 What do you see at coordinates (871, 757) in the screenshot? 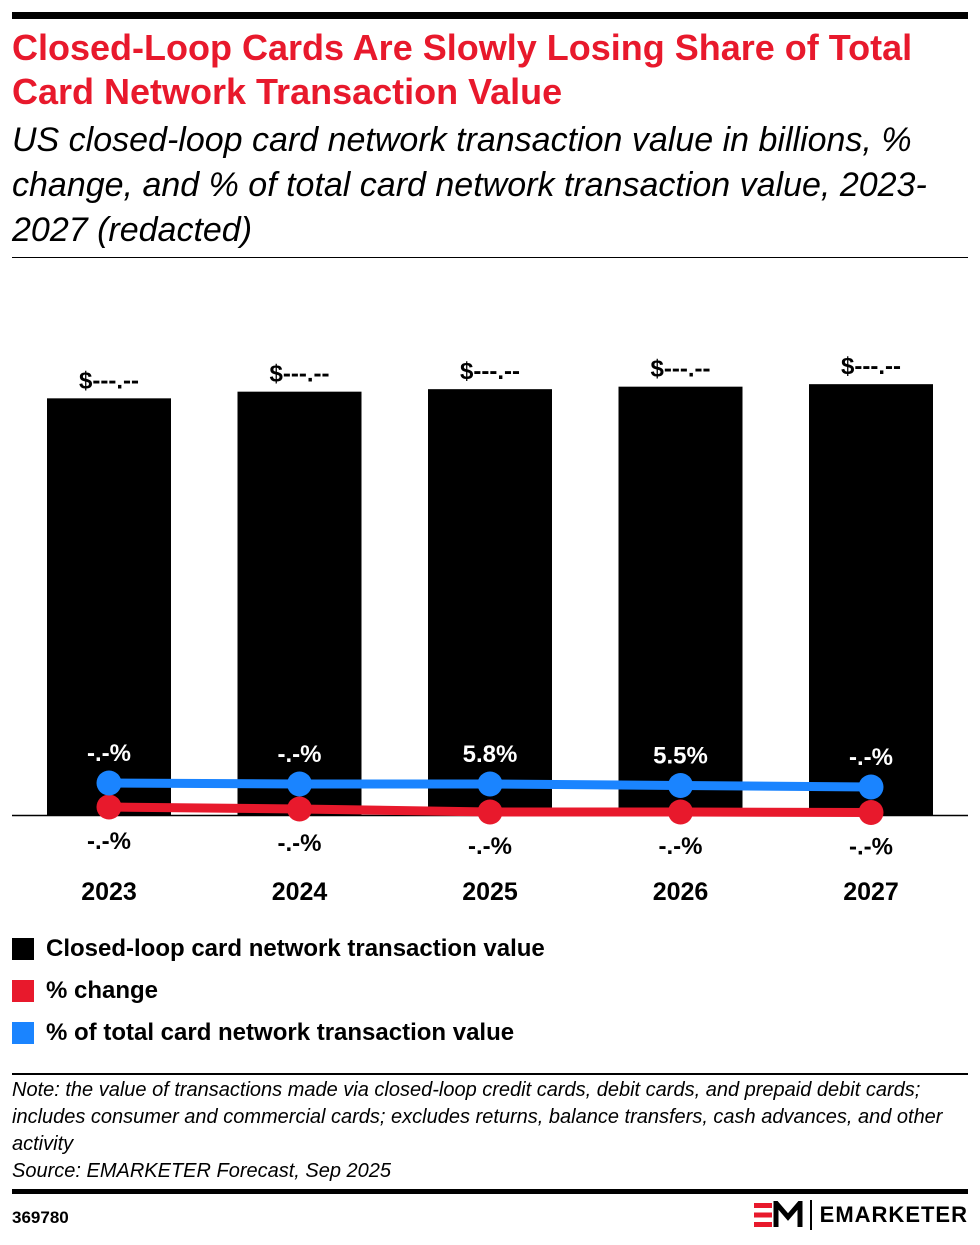
I see `share-label-2027: -.-%` at bounding box center [871, 757].